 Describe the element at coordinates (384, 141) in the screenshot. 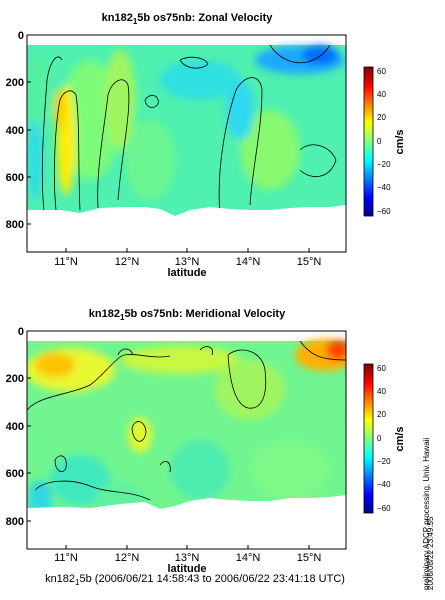

I see `colorbar-zonal: 60 40 20 0 −20 −40 −60 cm/s` at that location.